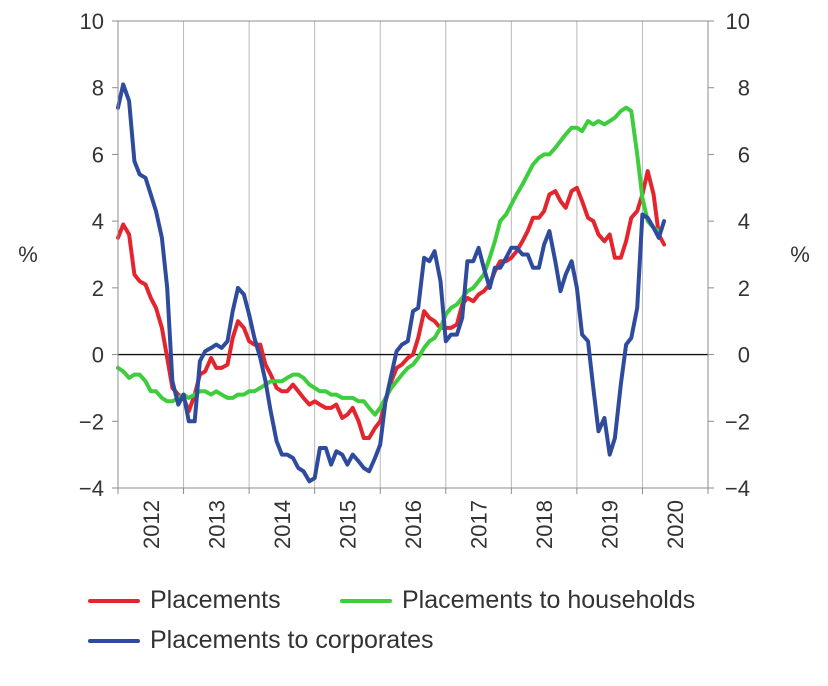  What do you see at coordinates (98, 154) in the screenshot?
I see `y-tick-label-left: 6` at bounding box center [98, 154].